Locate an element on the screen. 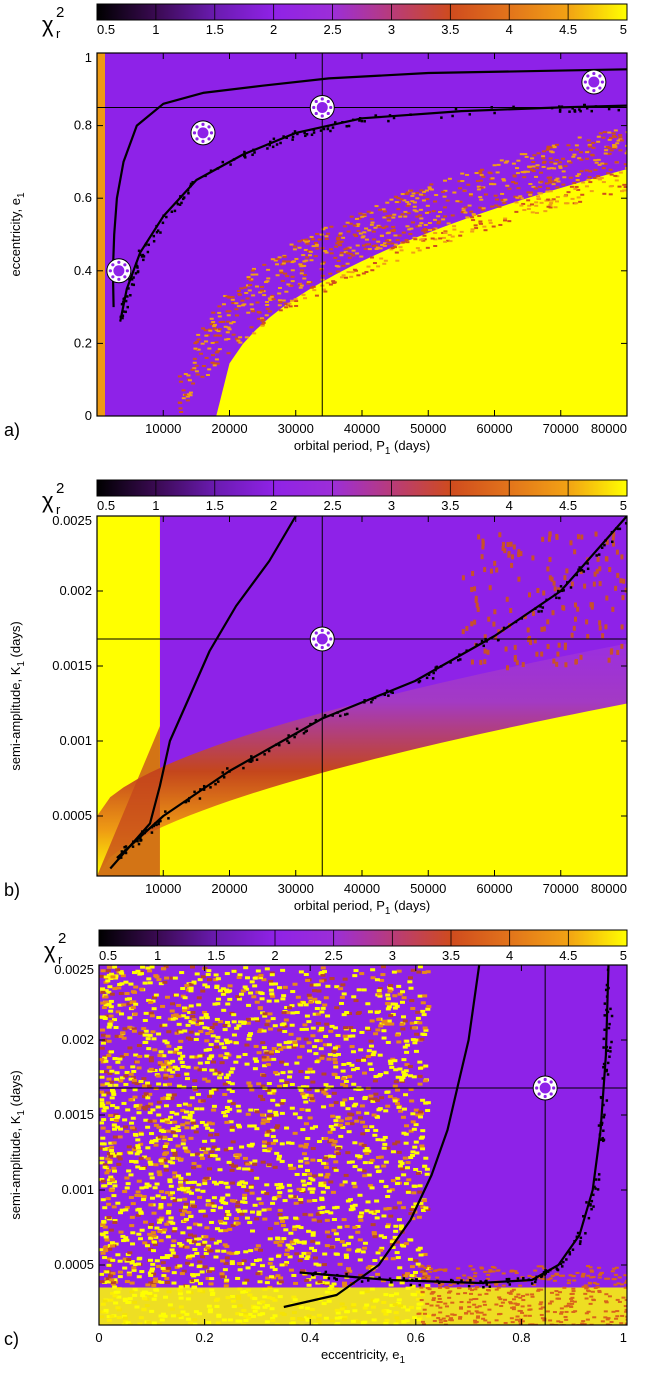  colorbar-tick-label: 0.5 is located at coordinates (108, 955).